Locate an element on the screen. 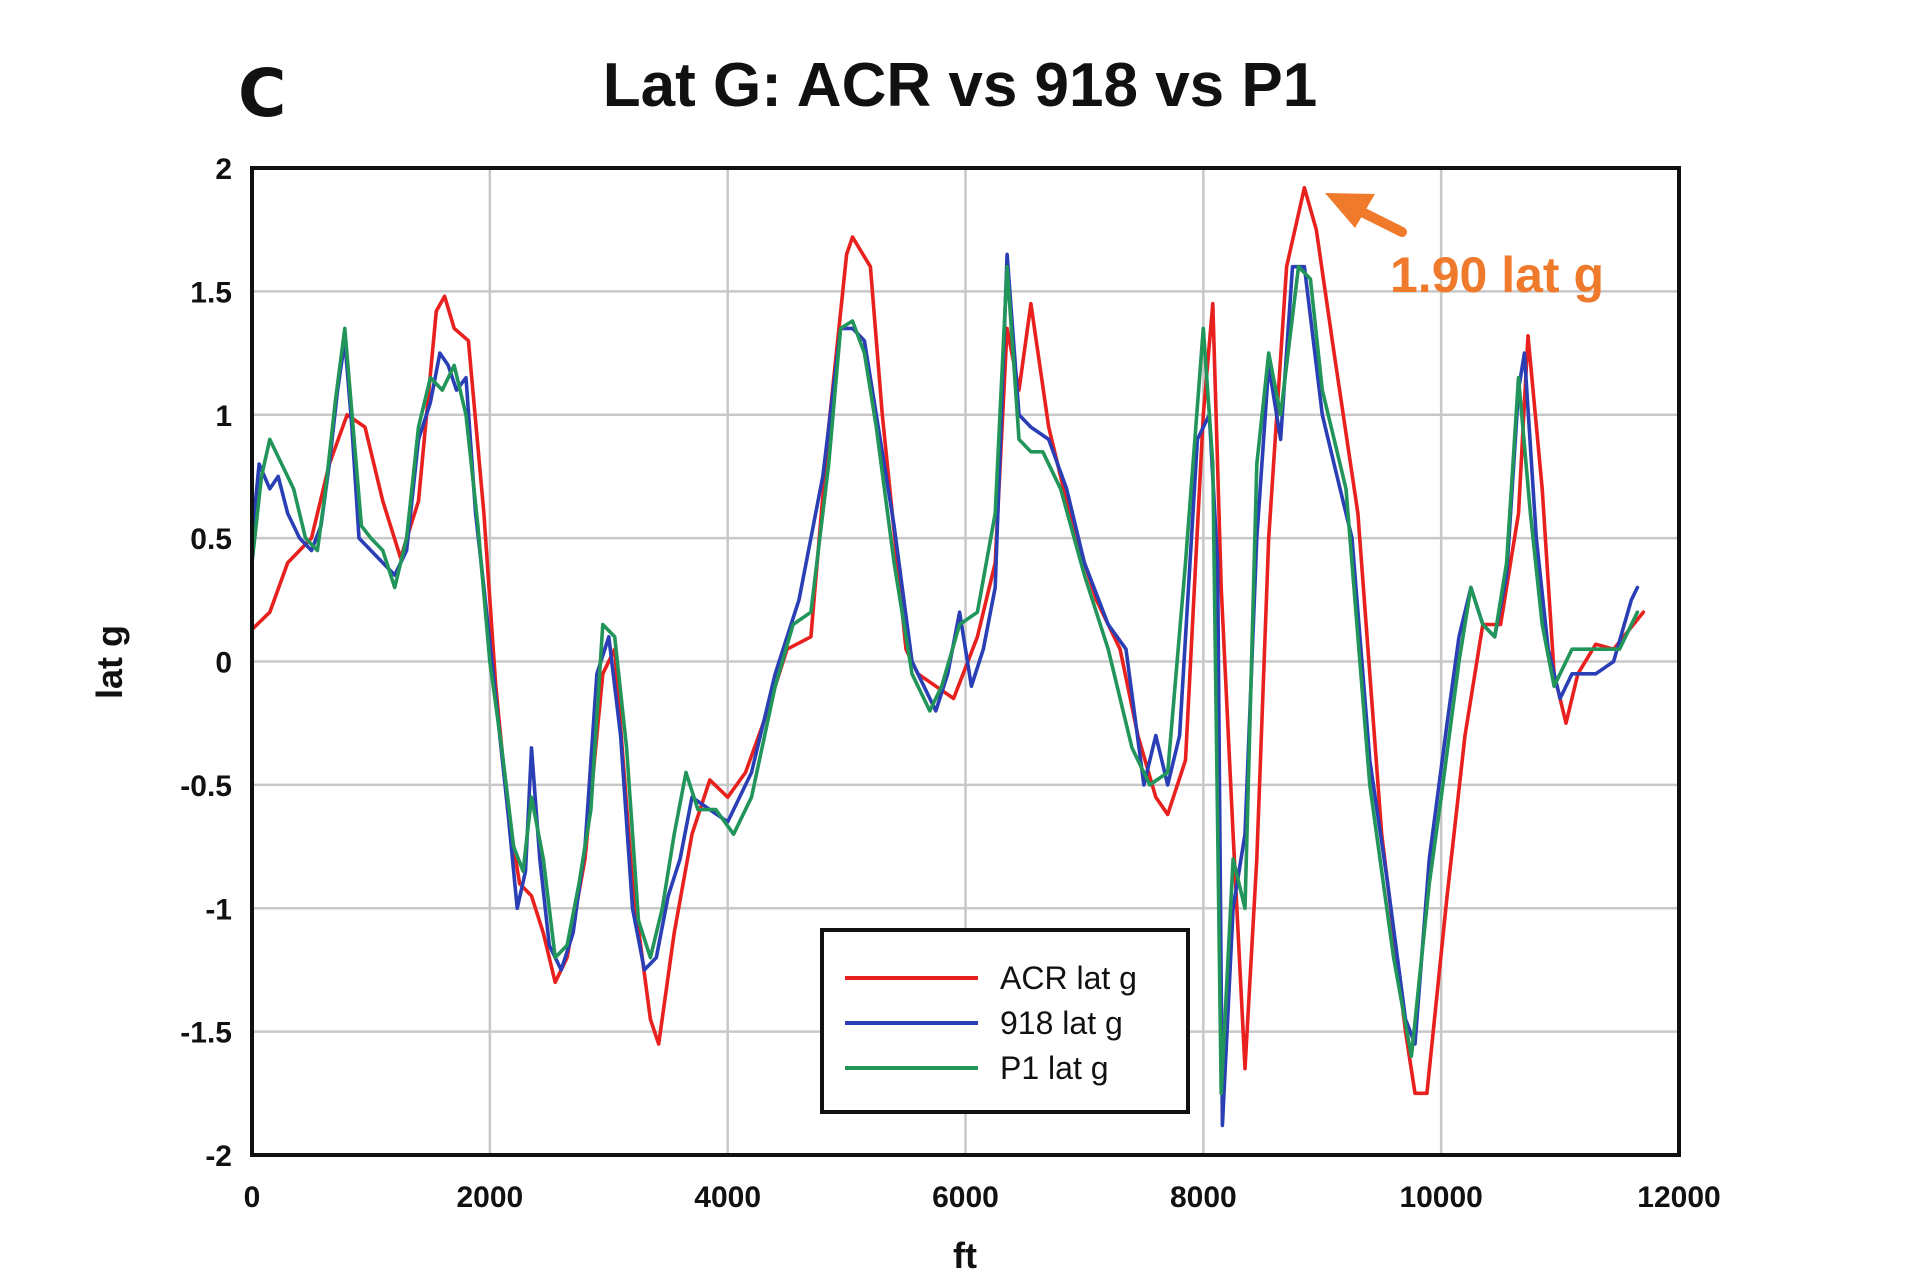 This screenshot has height=1275, width=1920. x-tick-label: 2000 is located at coordinates (489, 1197).